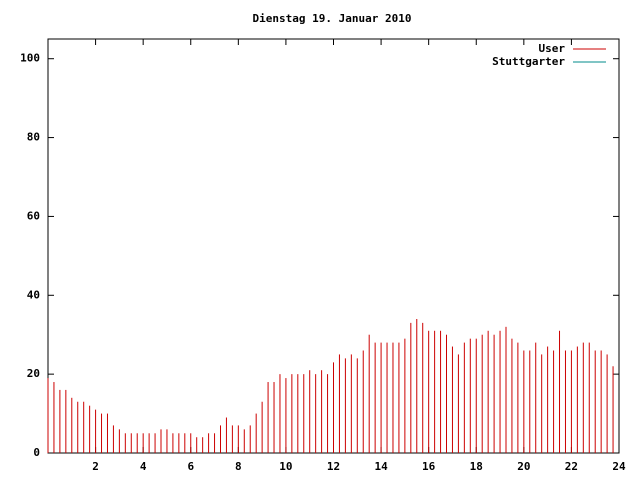 The height and width of the screenshot is (480, 640). Describe the element at coordinates (528, 61) in the screenshot. I see `legend-label: Stuttgarter` at that location.